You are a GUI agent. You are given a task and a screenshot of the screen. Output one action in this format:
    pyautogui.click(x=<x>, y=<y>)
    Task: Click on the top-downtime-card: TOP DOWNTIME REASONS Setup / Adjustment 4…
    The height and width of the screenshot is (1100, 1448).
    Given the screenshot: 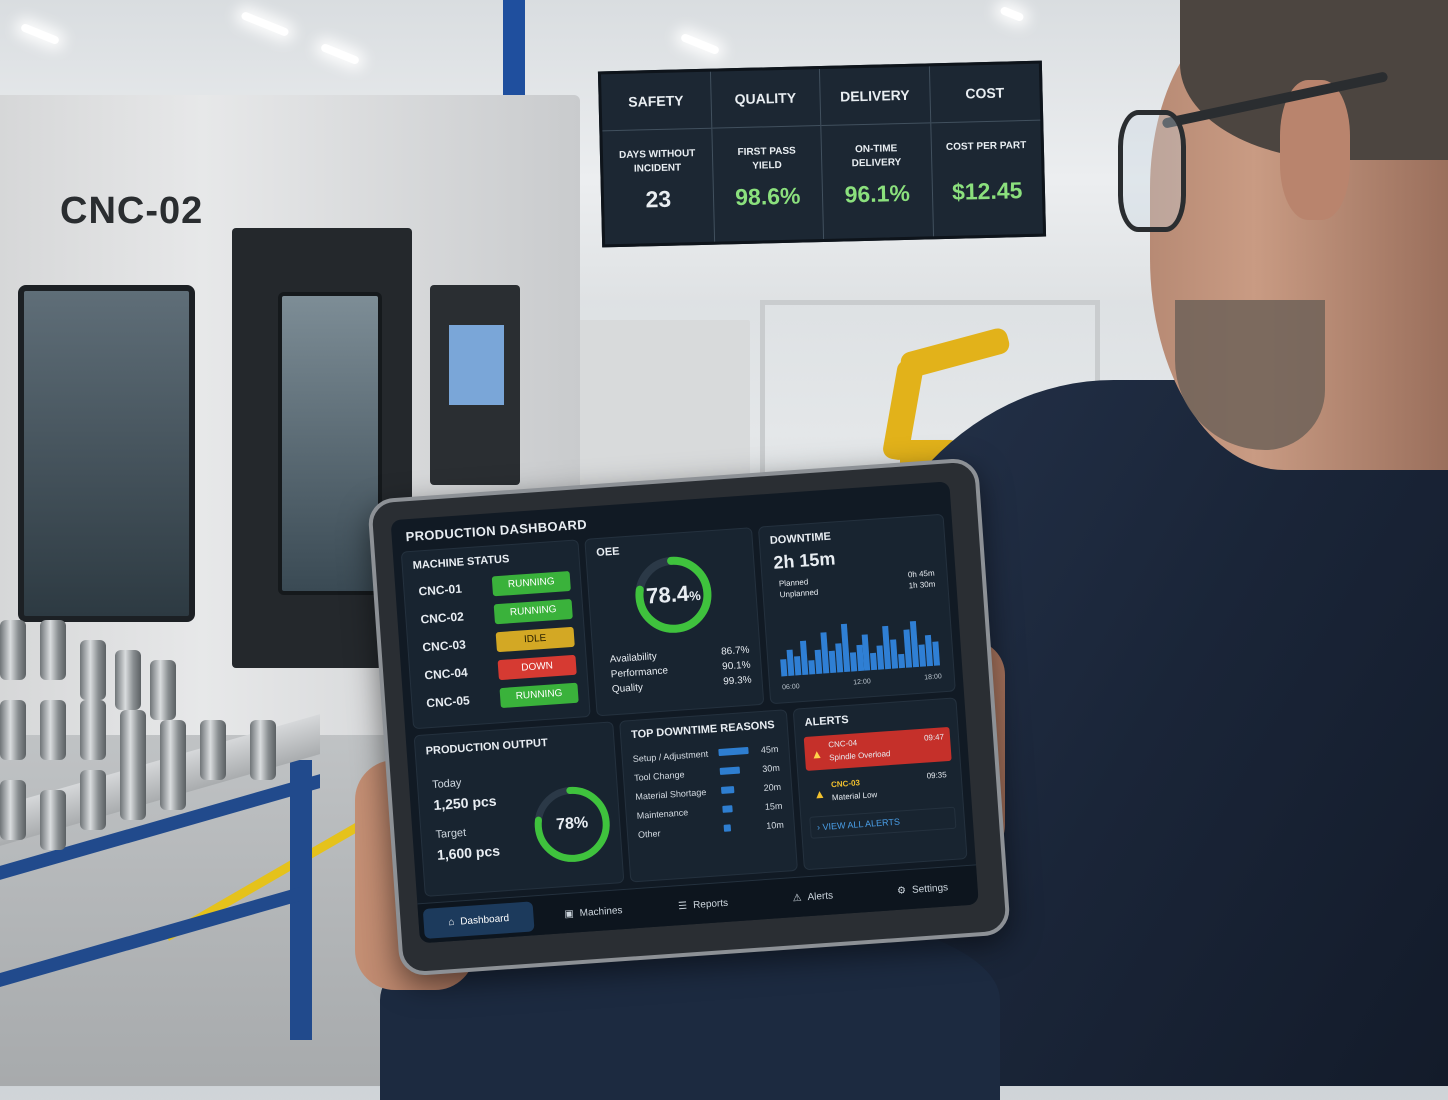 What is the action you would take?
    pyautogui.click(x=708, y=796)
    